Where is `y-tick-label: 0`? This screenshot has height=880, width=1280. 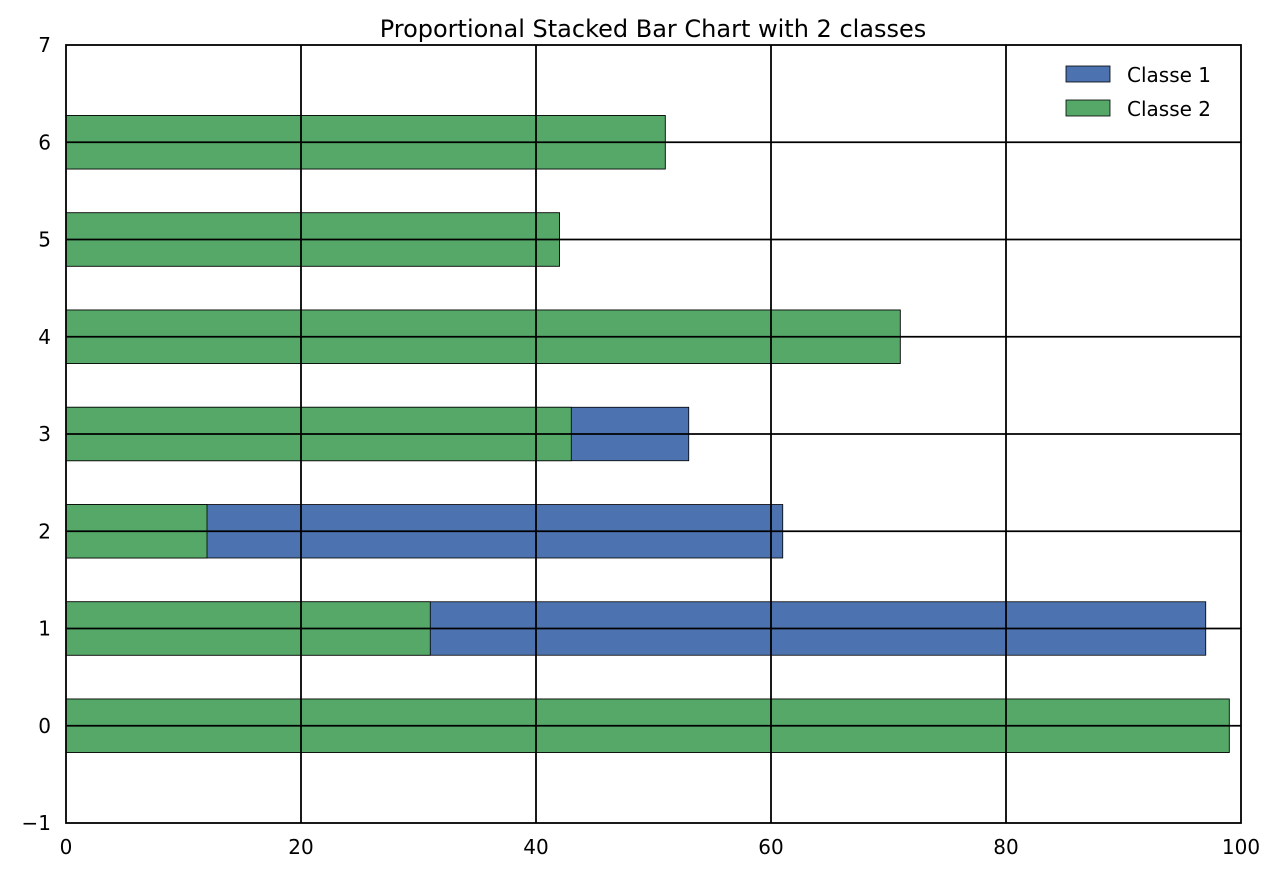
y-tick-label: 0 is located at coordinates (44, 726).